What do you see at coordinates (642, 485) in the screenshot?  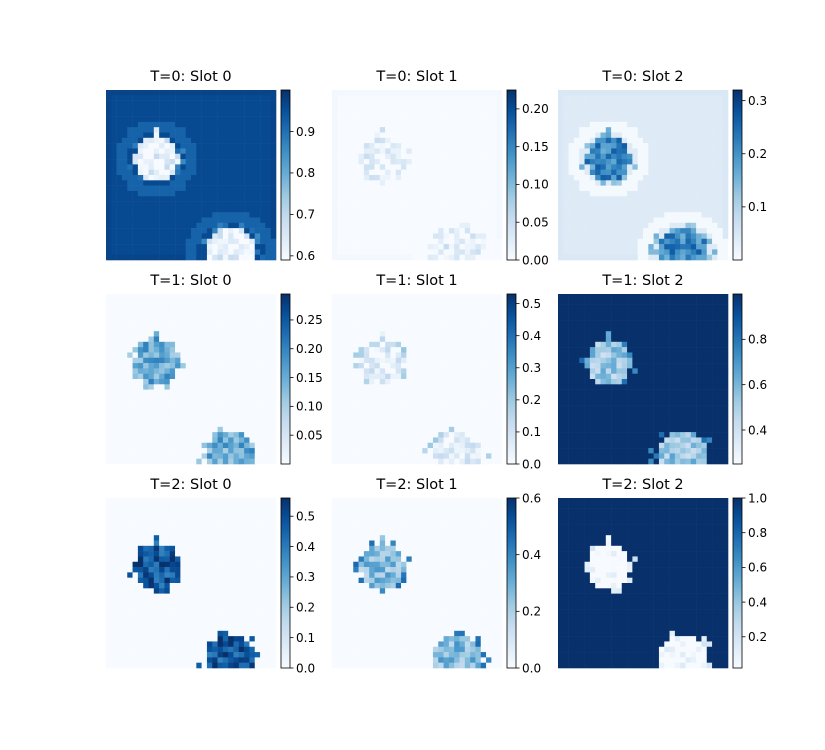 I see `panel-title: T=2: Slot 2` at bounding box center [642, 485].